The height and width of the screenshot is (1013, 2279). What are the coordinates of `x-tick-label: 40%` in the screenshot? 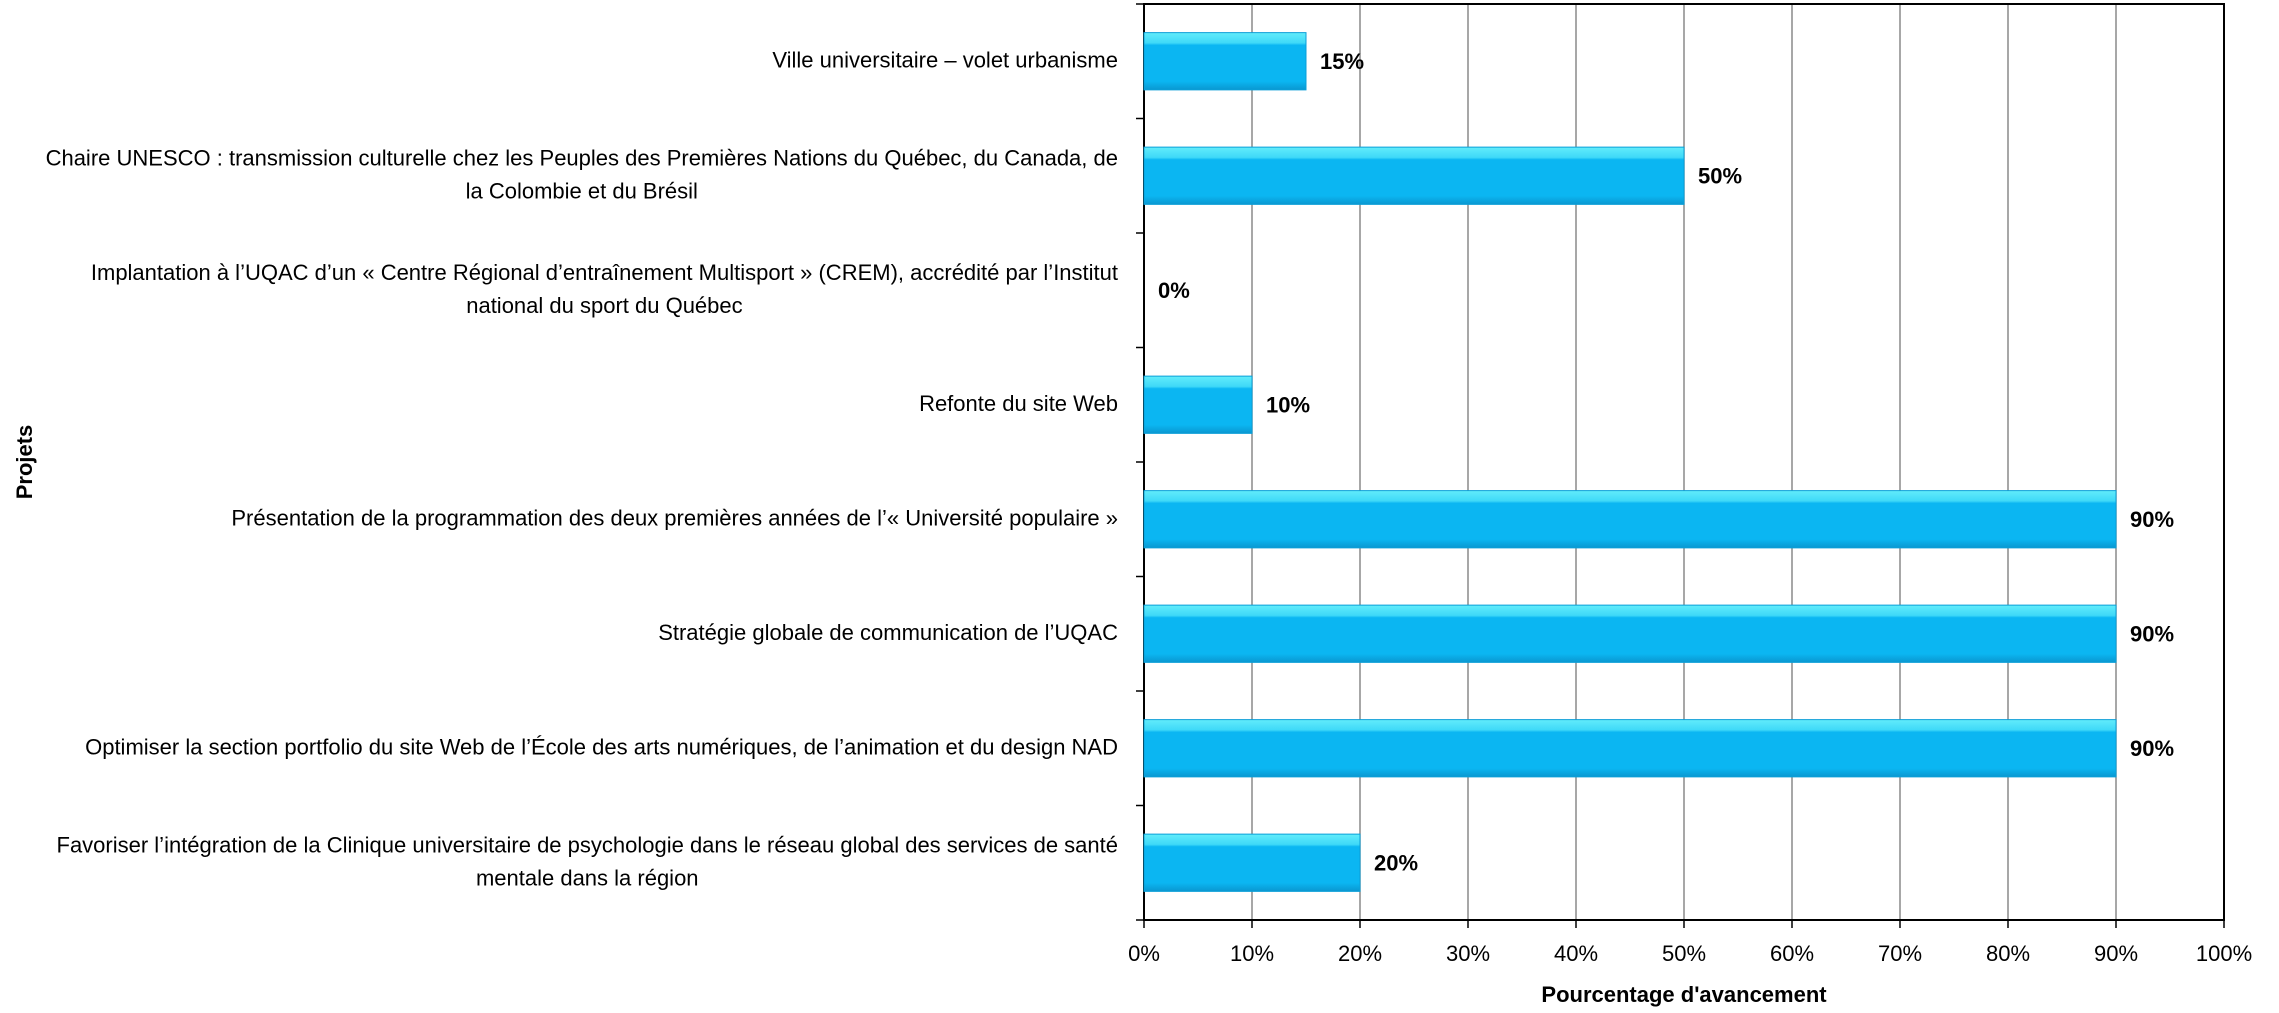 It's located at (1576, 953).